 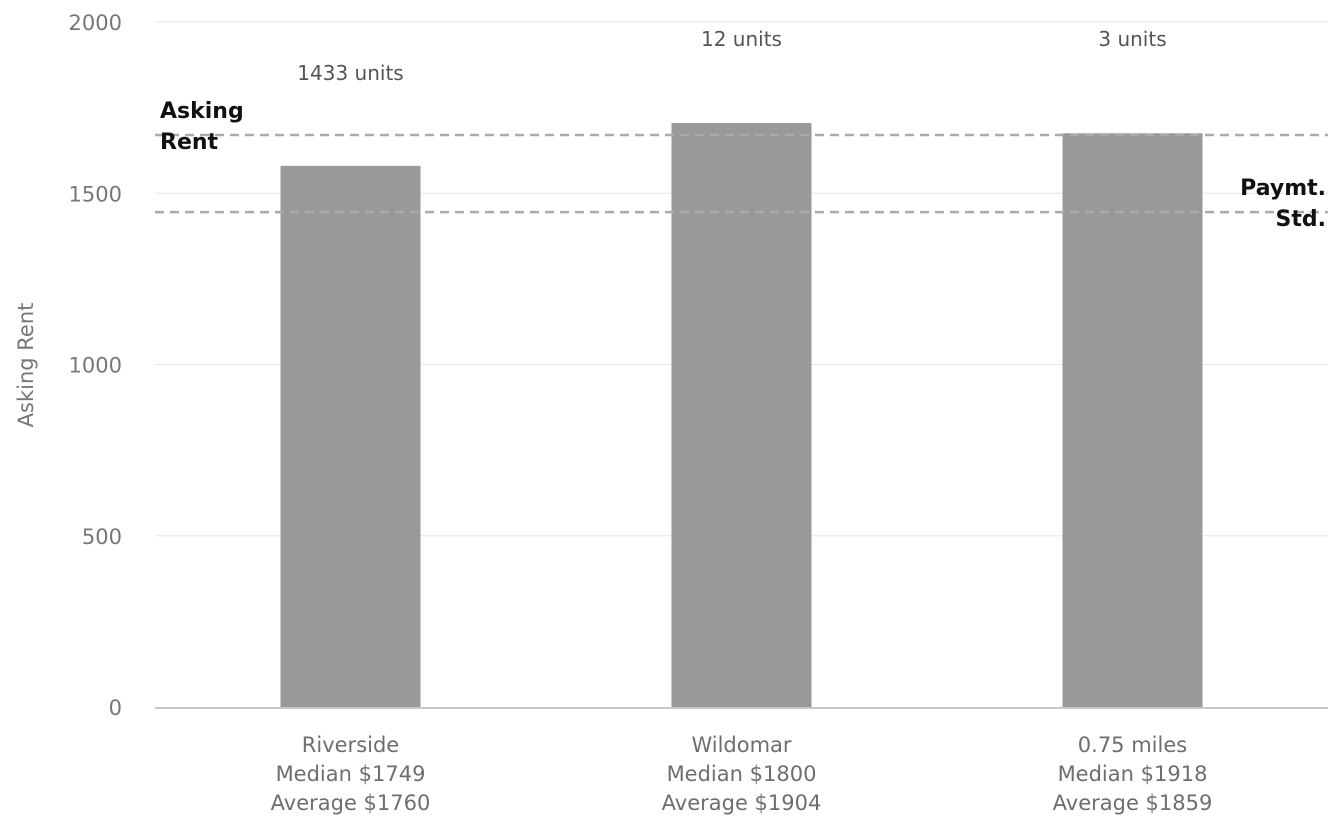 What do you see at coordinates (95, 366) in the screenshot?
I see `y-tick-label: 1000` at bounding box center [95, 366].